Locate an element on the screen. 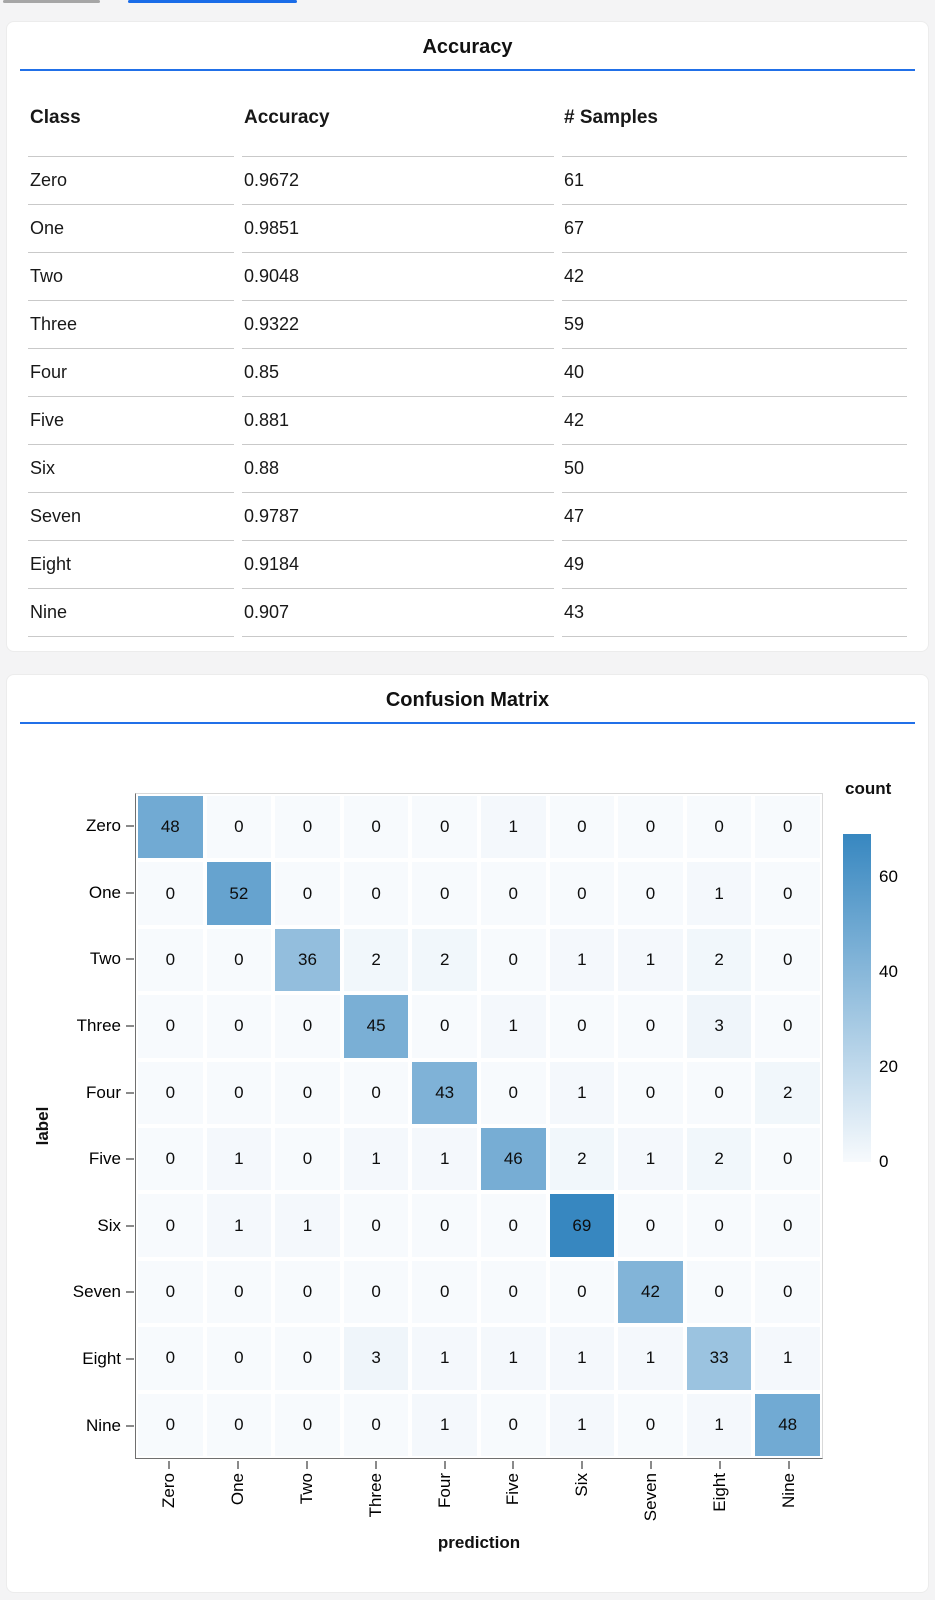 The image size is (935, 1600). cell-class: Three is located at coordinates (131, 324).